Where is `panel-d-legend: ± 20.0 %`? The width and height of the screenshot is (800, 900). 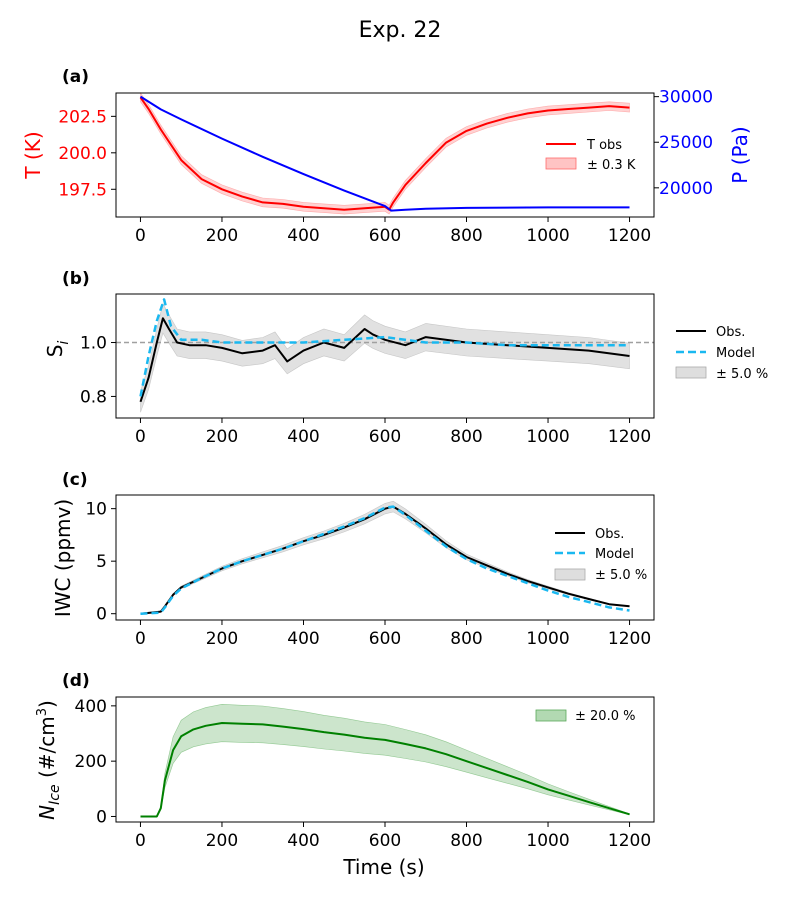 panel-d-legend: ± 20.0 % is located at coordinates (585, 716).